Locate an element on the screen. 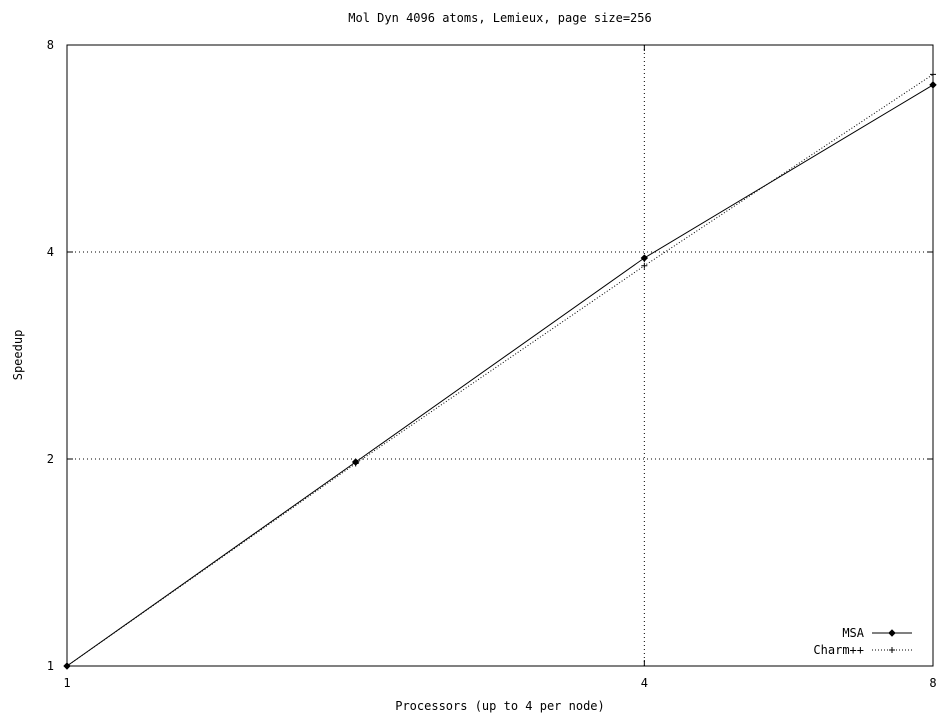  legend-marker-msa is located at coordinates (892, 633).